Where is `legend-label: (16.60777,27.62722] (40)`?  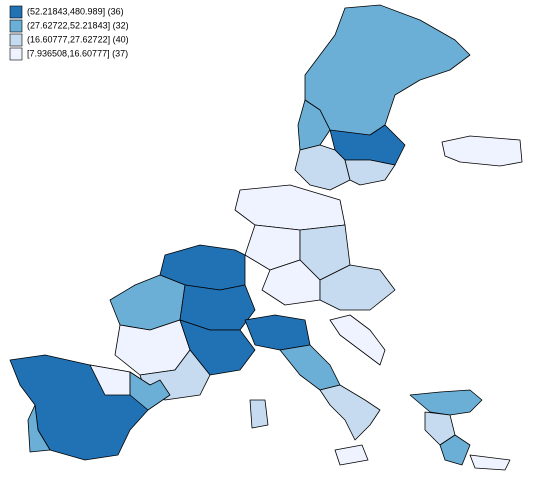
legend-label: (16.60777,27.62722] (40) is located at coordinates (78, 39).